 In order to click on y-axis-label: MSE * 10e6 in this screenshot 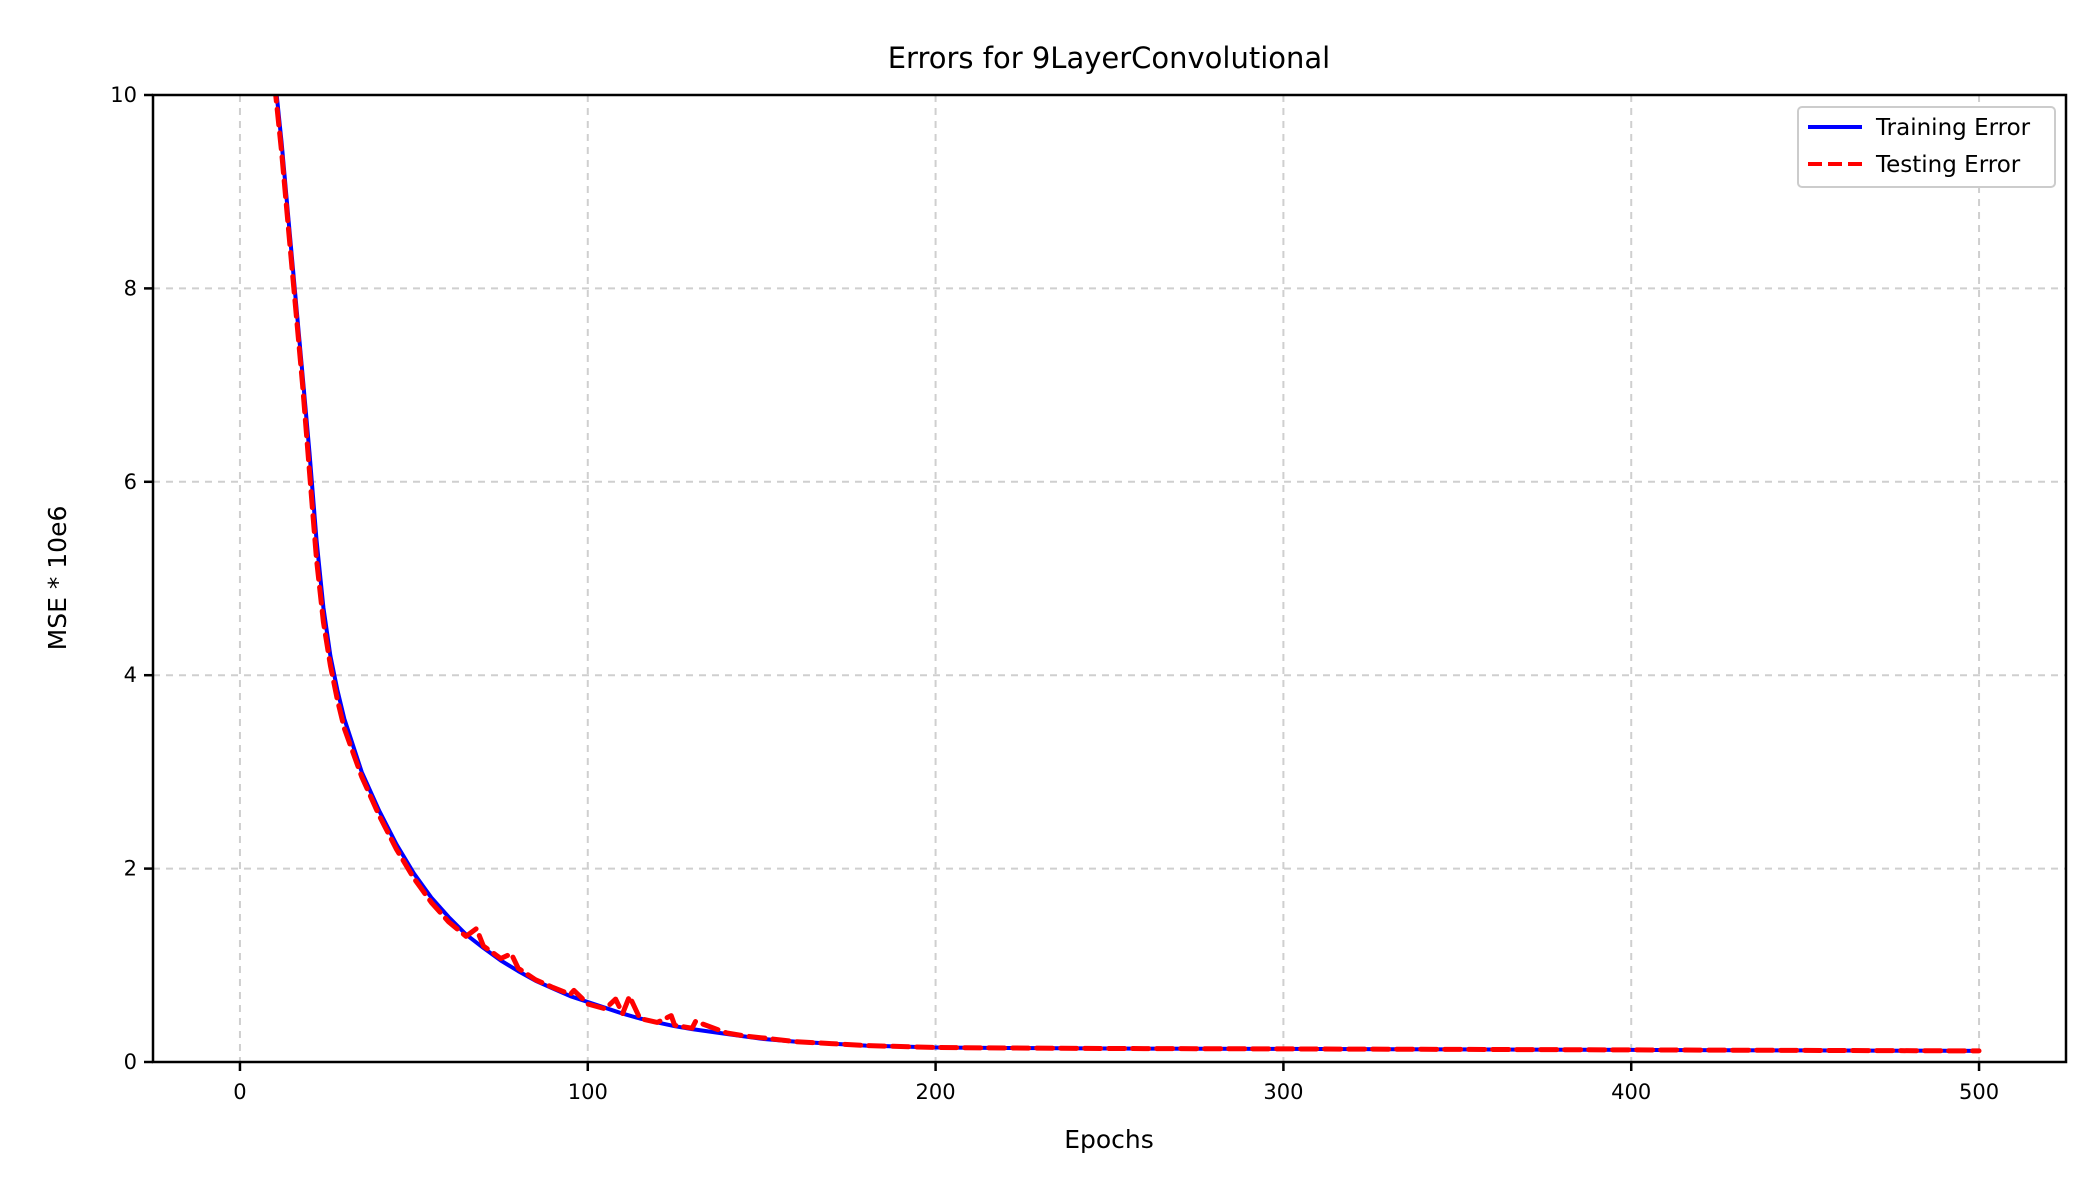, I will do `click(57, 578)`.